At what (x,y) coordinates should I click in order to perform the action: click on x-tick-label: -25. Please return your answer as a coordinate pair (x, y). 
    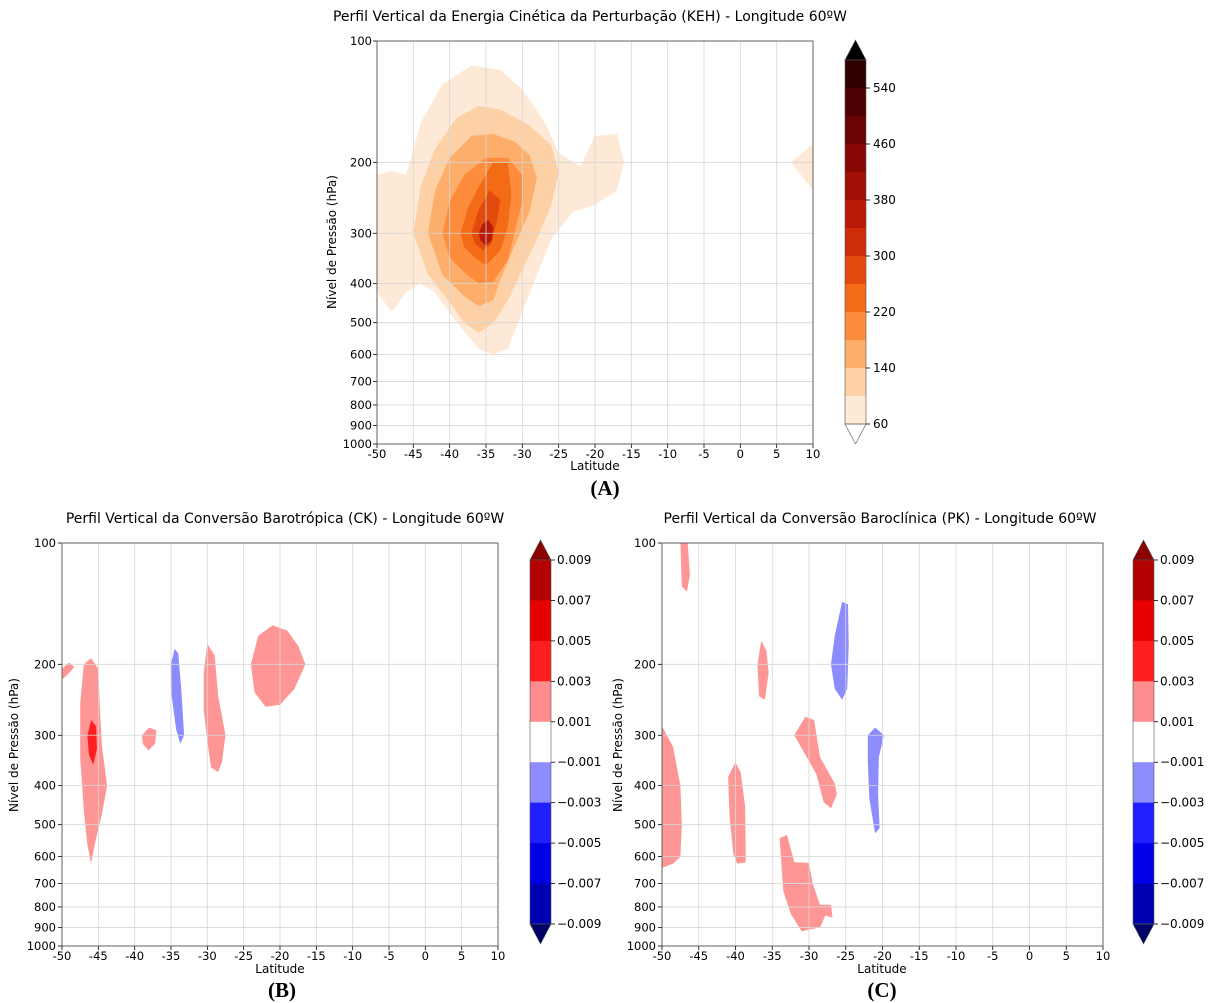
    Looking at the image, I should click on (243, 956).